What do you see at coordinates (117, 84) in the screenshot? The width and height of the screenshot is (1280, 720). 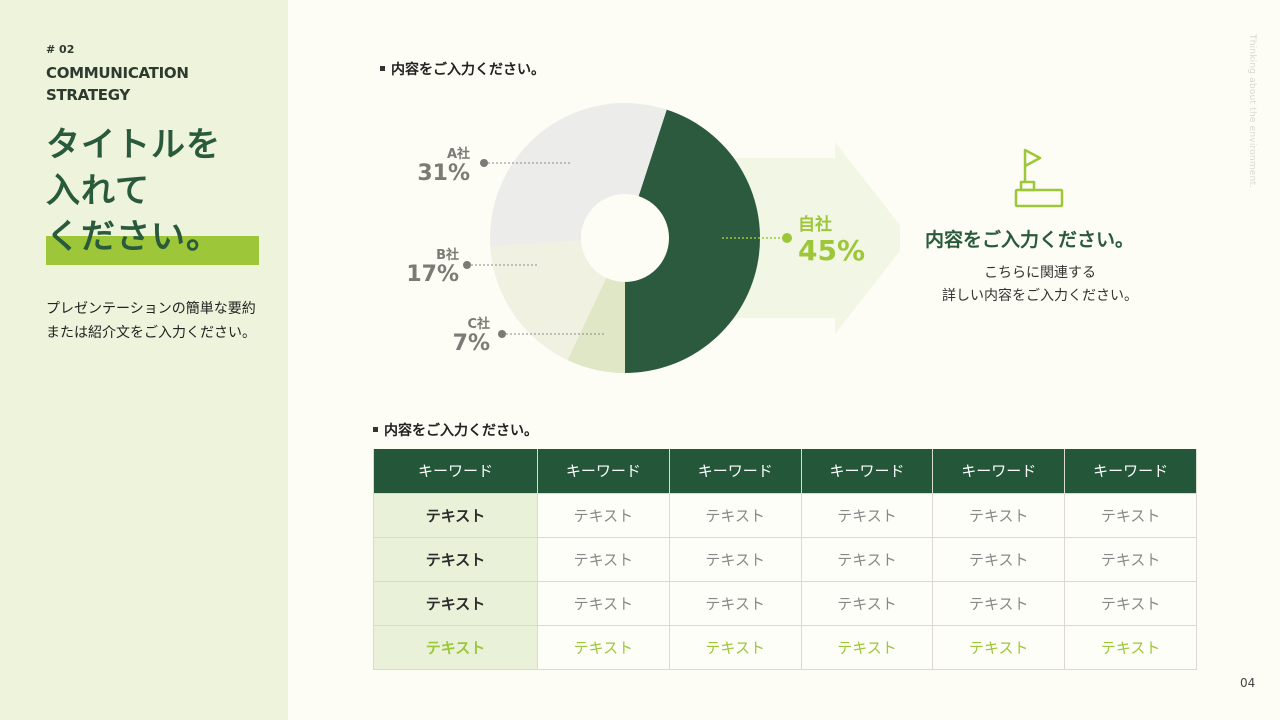 I see `section-name: COMMUNICATION STRATEGY` at bounding box center [117, 84].